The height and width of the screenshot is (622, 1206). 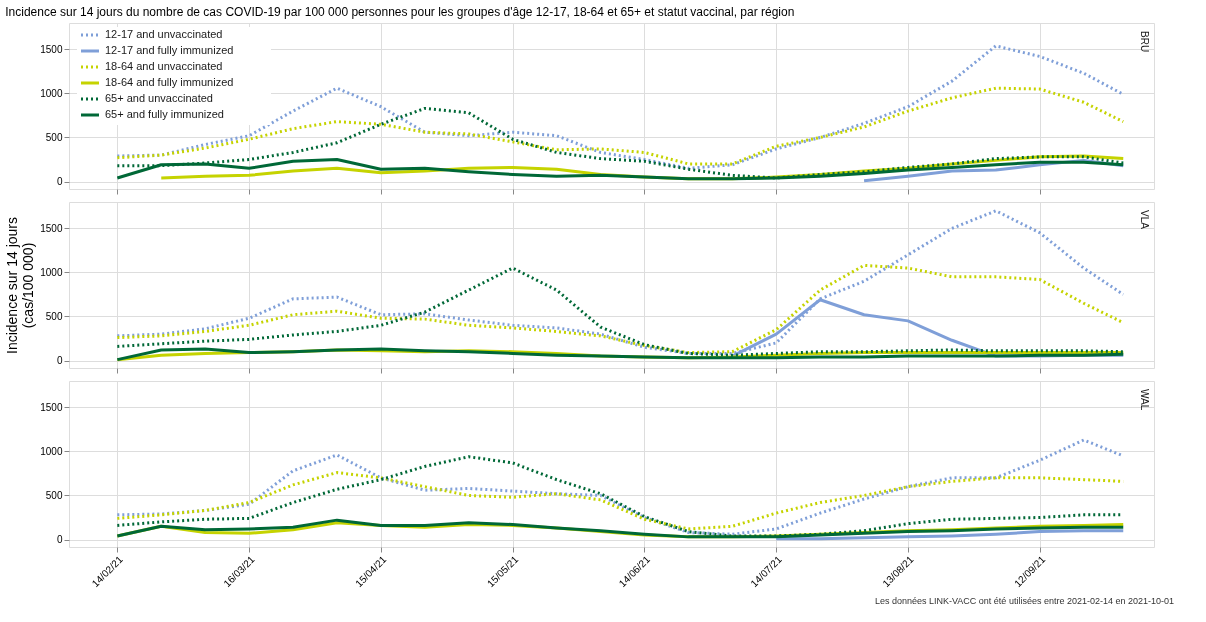 What do you see at coordinates (169, 50) in the screenshot?
I see `legend-label: 12-17 and fully immunized` at bounding box center [169, 50].